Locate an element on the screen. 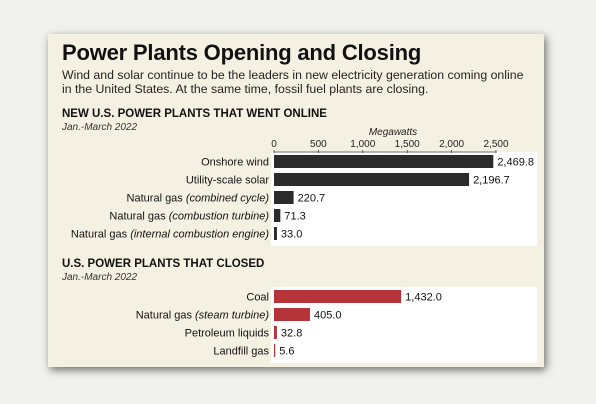 This screenshot has height=404, width=596. category-label: Natural gas (combined cycle) is located at coordinates (198, 199).